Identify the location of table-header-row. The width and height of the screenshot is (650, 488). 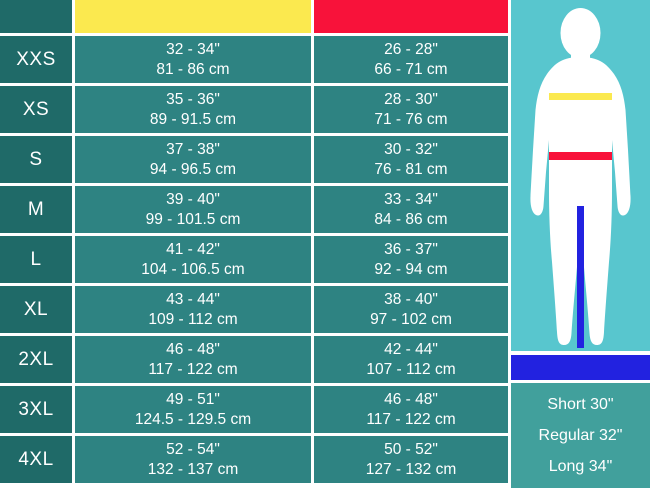
(254, 16).